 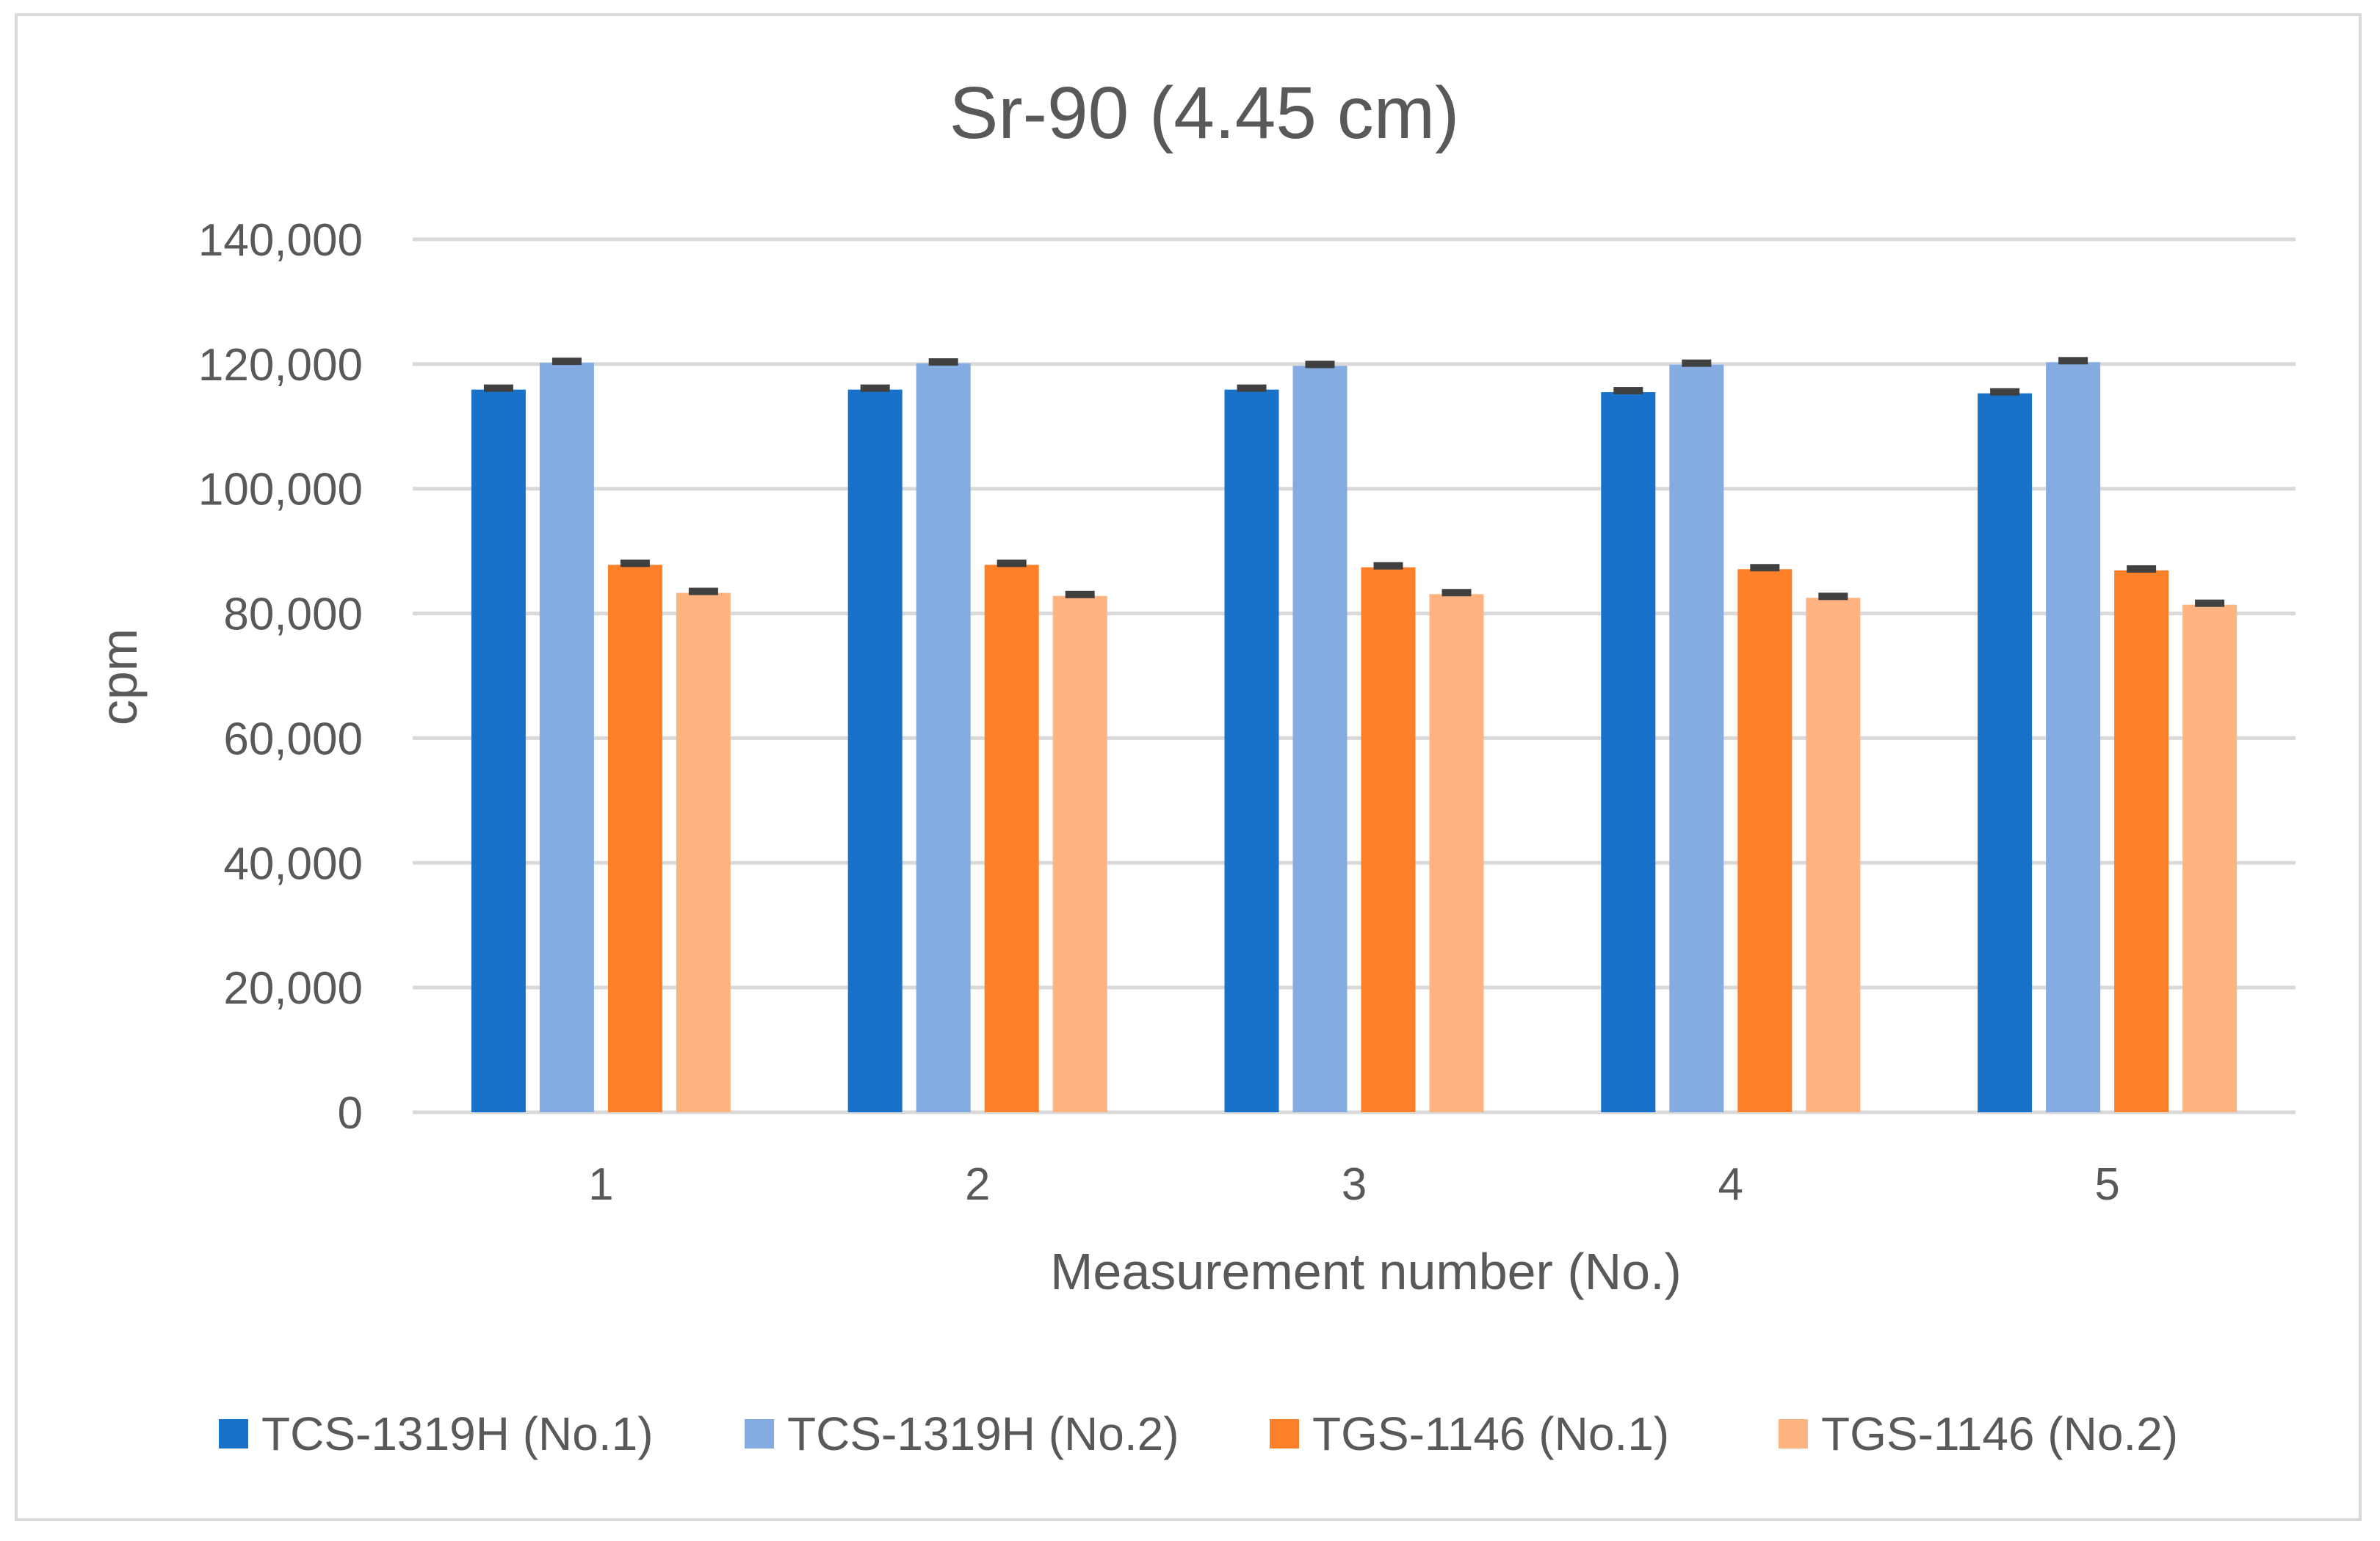 What do you see at coordinates (293, 863) in the screenshot?
I see `y-tick-label: 40,000` at bounding box center [293, 863].